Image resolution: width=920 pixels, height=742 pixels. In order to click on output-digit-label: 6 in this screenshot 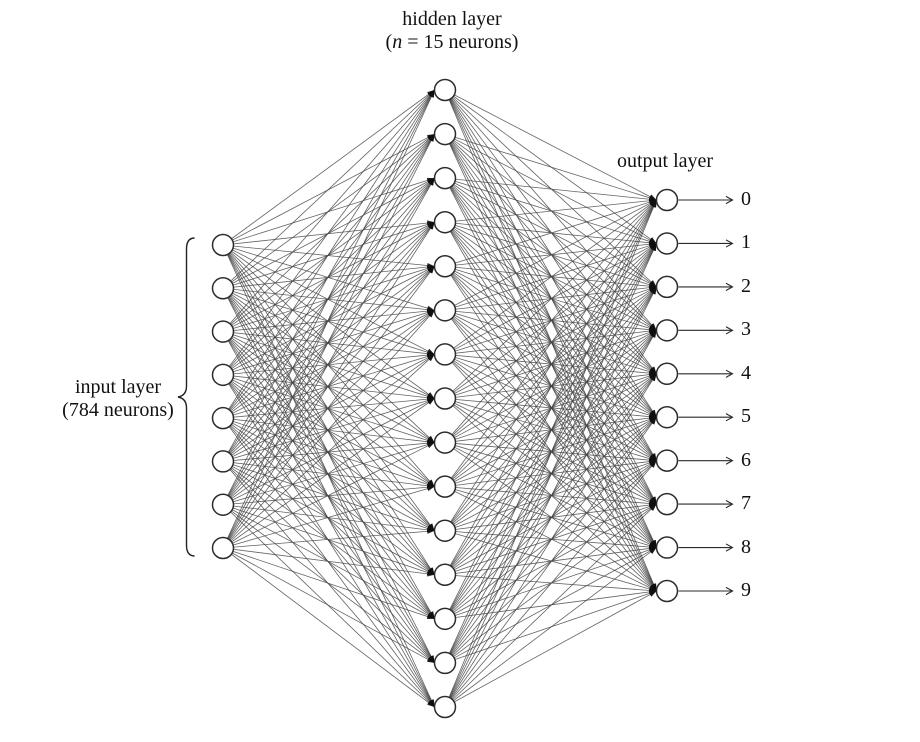, I will do `click(746, 459)`.